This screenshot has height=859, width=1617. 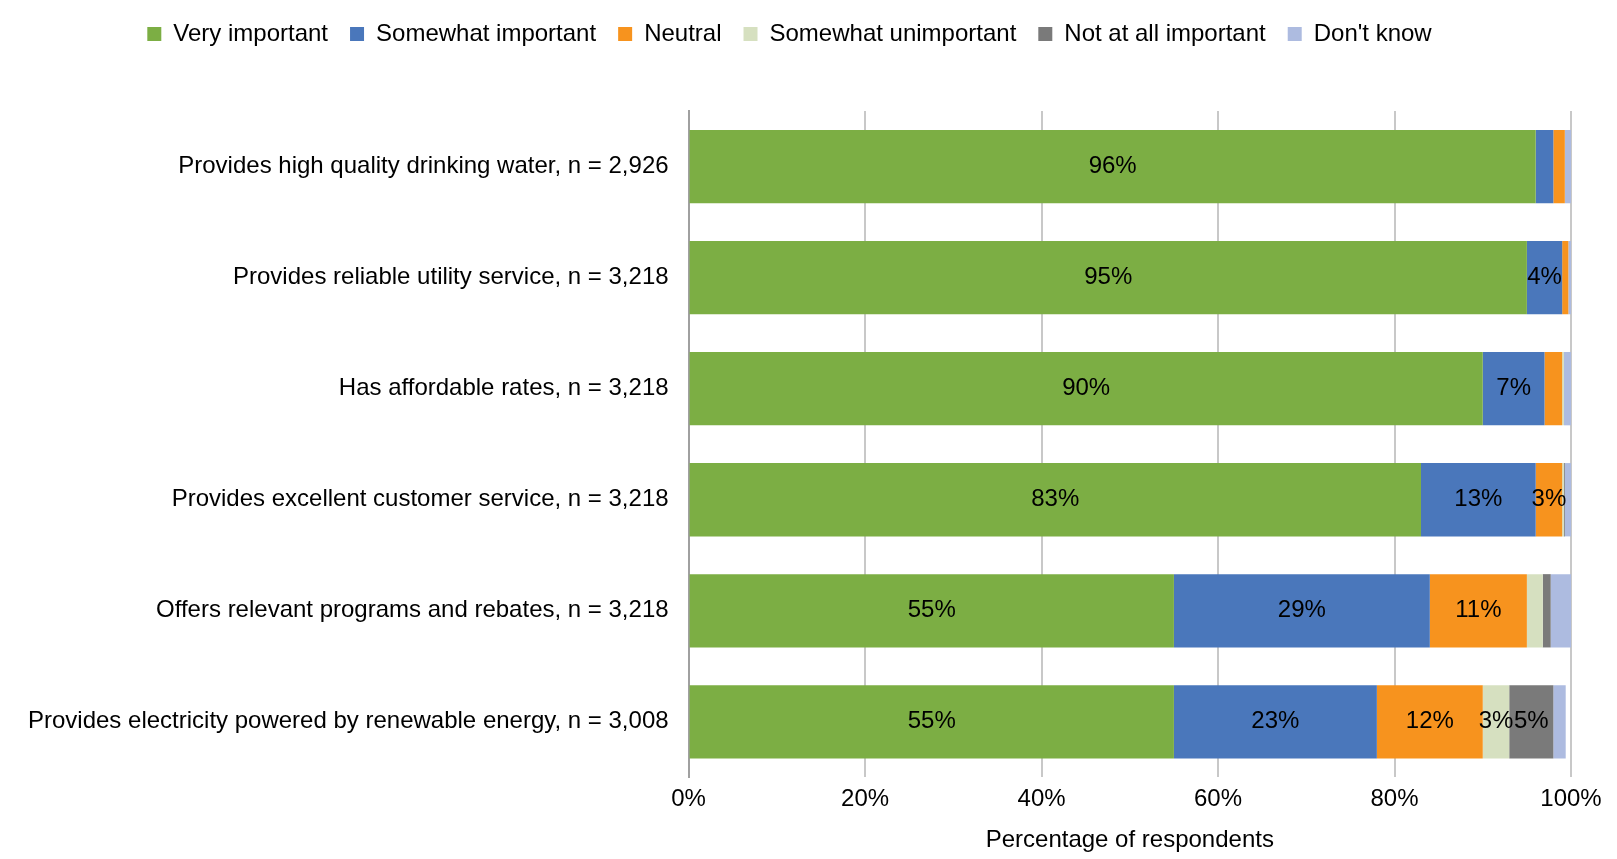 I want to click on x-tick-label: 40%, so click(x=1041, y=798).